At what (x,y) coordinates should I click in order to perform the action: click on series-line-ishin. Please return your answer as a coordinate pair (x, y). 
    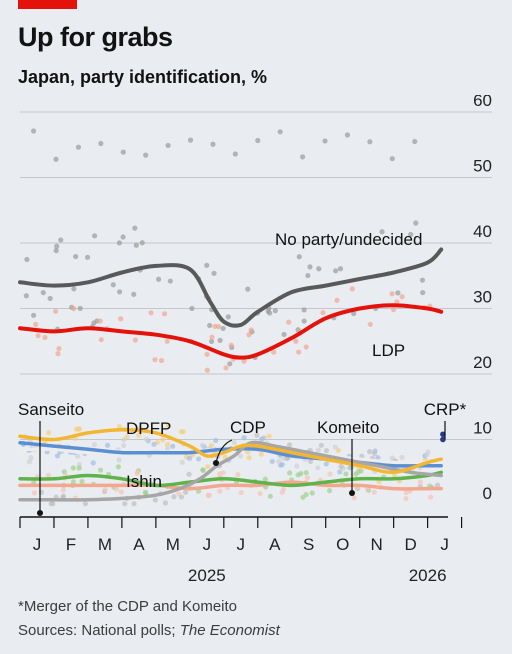
    Looking at the image, I should click on (230, 479).